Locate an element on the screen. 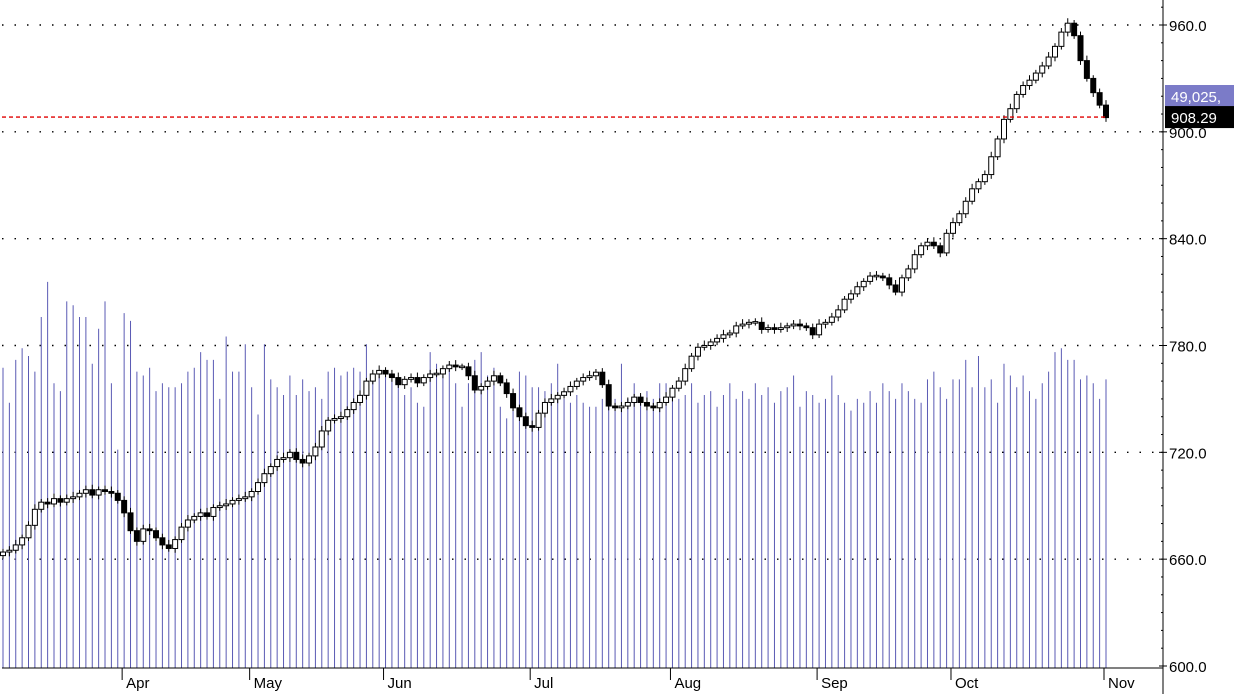  month-label: Aug is located at coordinates (687, 683).